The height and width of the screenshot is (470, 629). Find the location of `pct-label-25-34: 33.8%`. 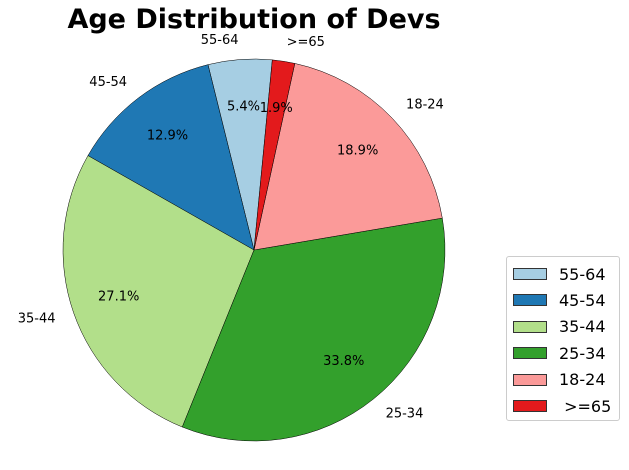

pct-label-25-34: 33.8% is located at coordinates (343, 361).